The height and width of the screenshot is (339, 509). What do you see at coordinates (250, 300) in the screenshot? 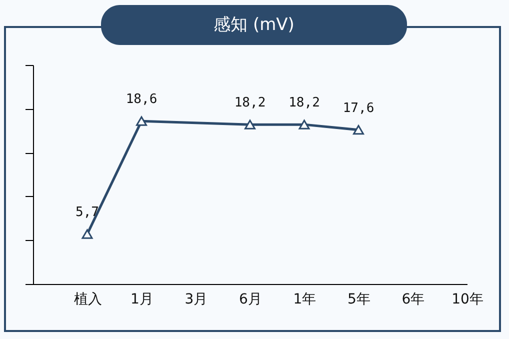
I see `x-tick-label: 6月` at bounding box center [250, 300].